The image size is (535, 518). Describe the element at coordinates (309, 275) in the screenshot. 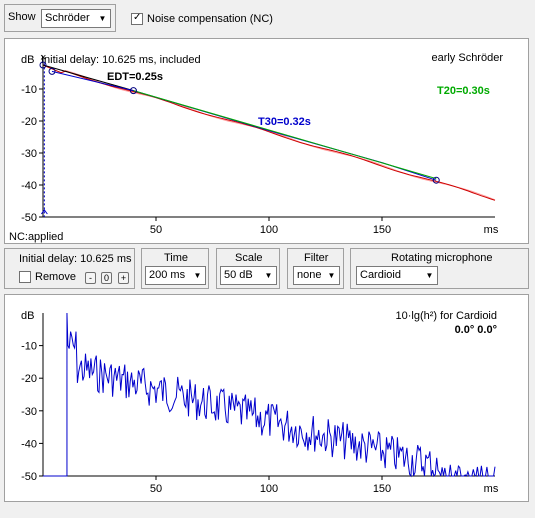

I see `filter-select-value: none` at that location.